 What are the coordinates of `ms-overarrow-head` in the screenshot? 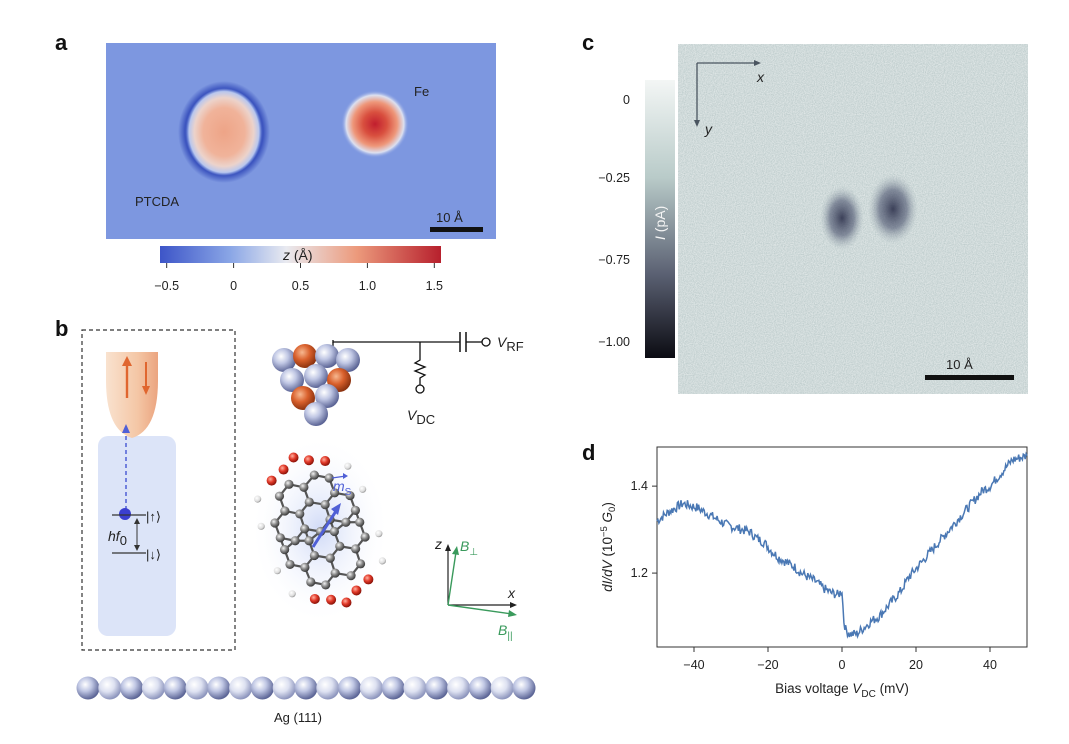 It's located at (345, 476).